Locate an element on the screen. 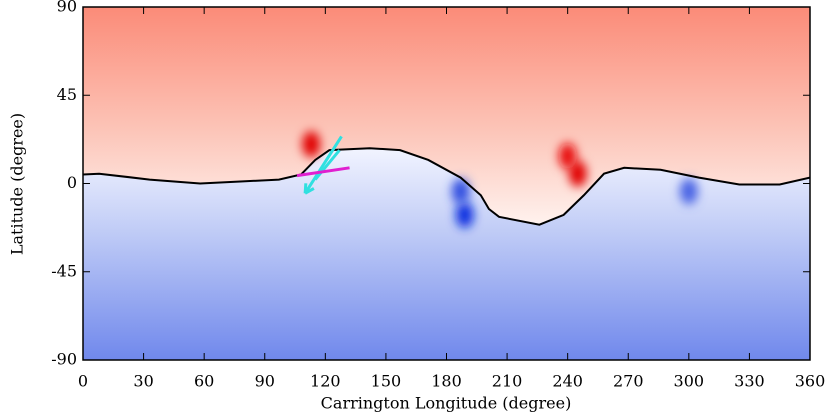 The width and height of the screenshot is (830, 415). x-axis-label: Carrington Longitude (degree) is located at coordinates (446, 403).